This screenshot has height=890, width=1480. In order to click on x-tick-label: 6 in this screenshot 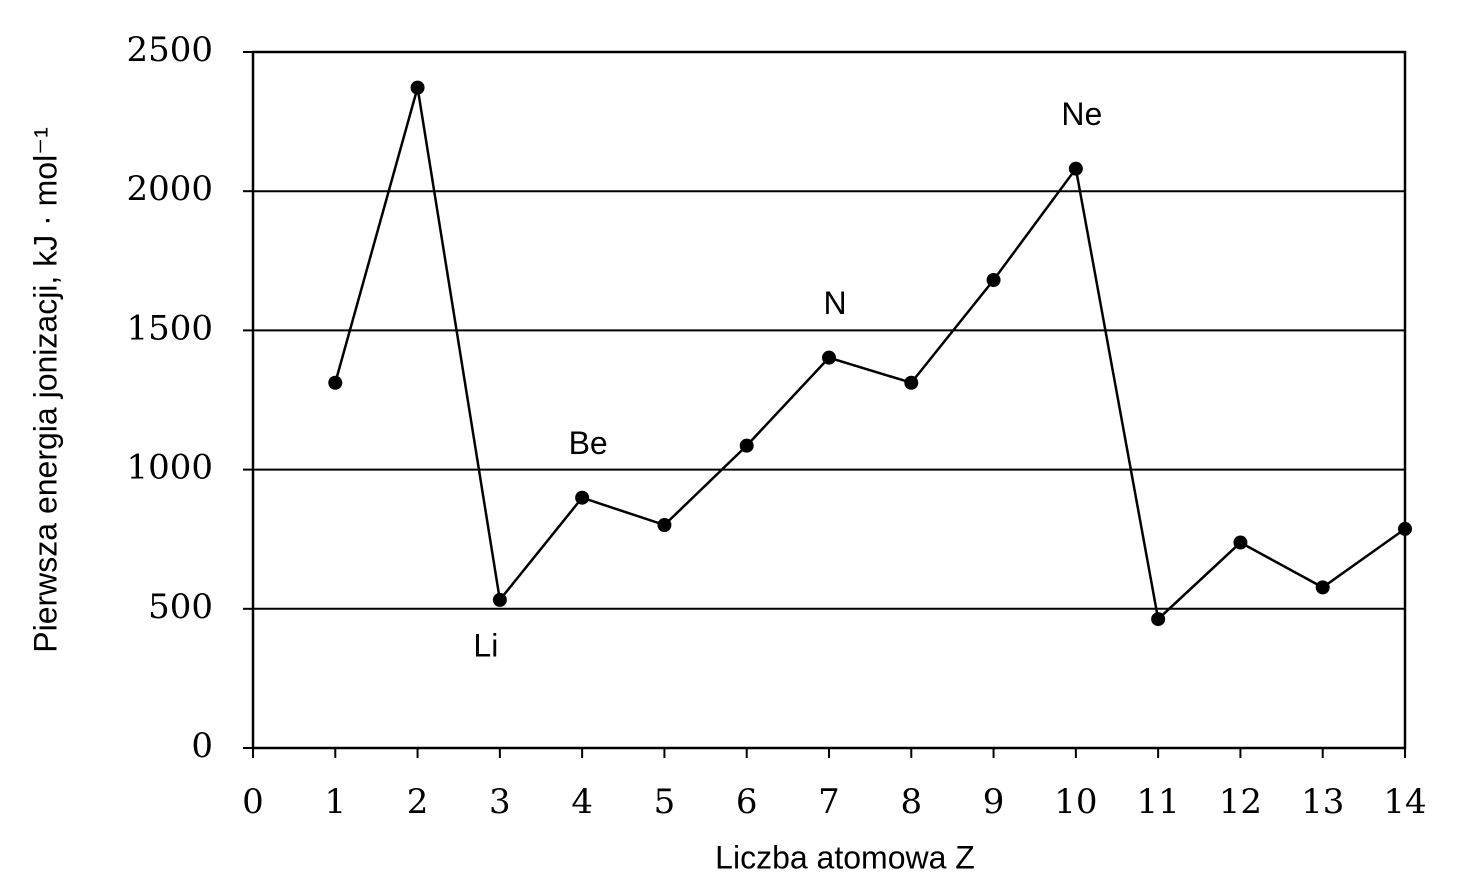, I will do `click(747, 802)`.